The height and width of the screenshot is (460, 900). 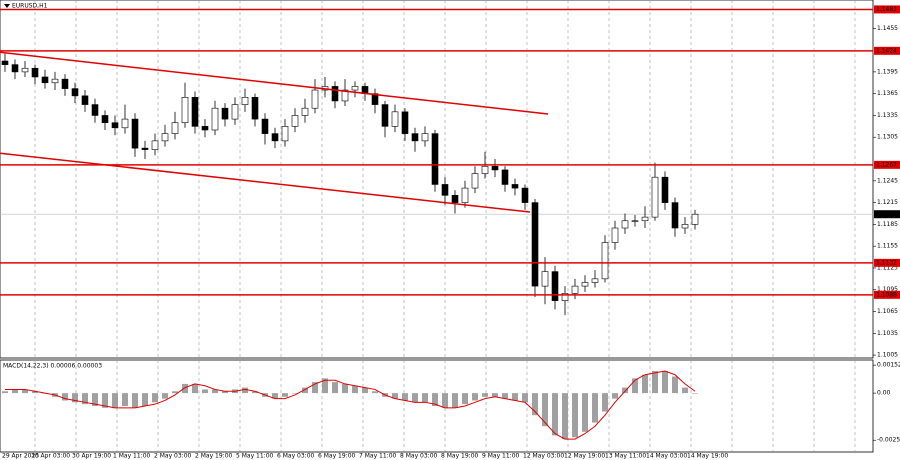 What do you see at coordinates (887, 289) in the screenshot?
I see `y-tick-label: 1.1095` at bounding box center [887, 289].